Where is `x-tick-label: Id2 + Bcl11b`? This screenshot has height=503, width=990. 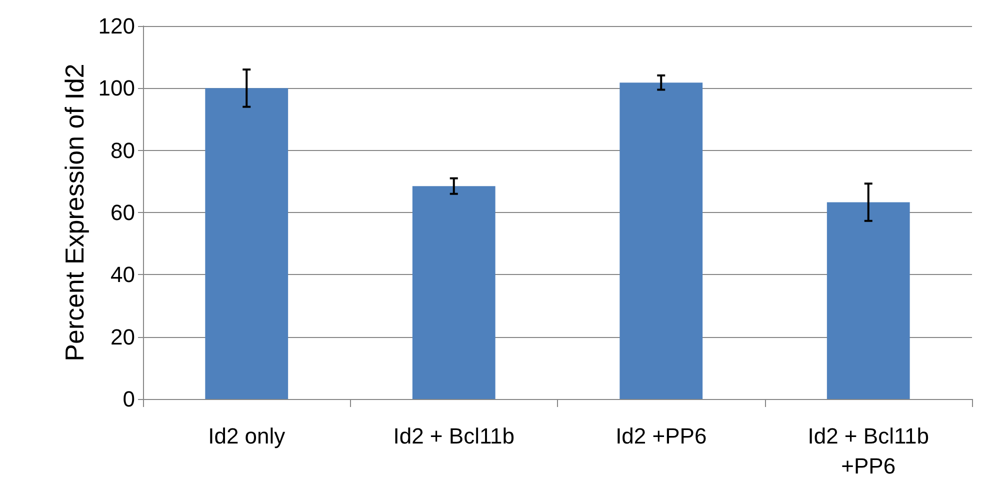
x-tick-label: Id2 + Bcl11b is located at coordinates (454, 436).